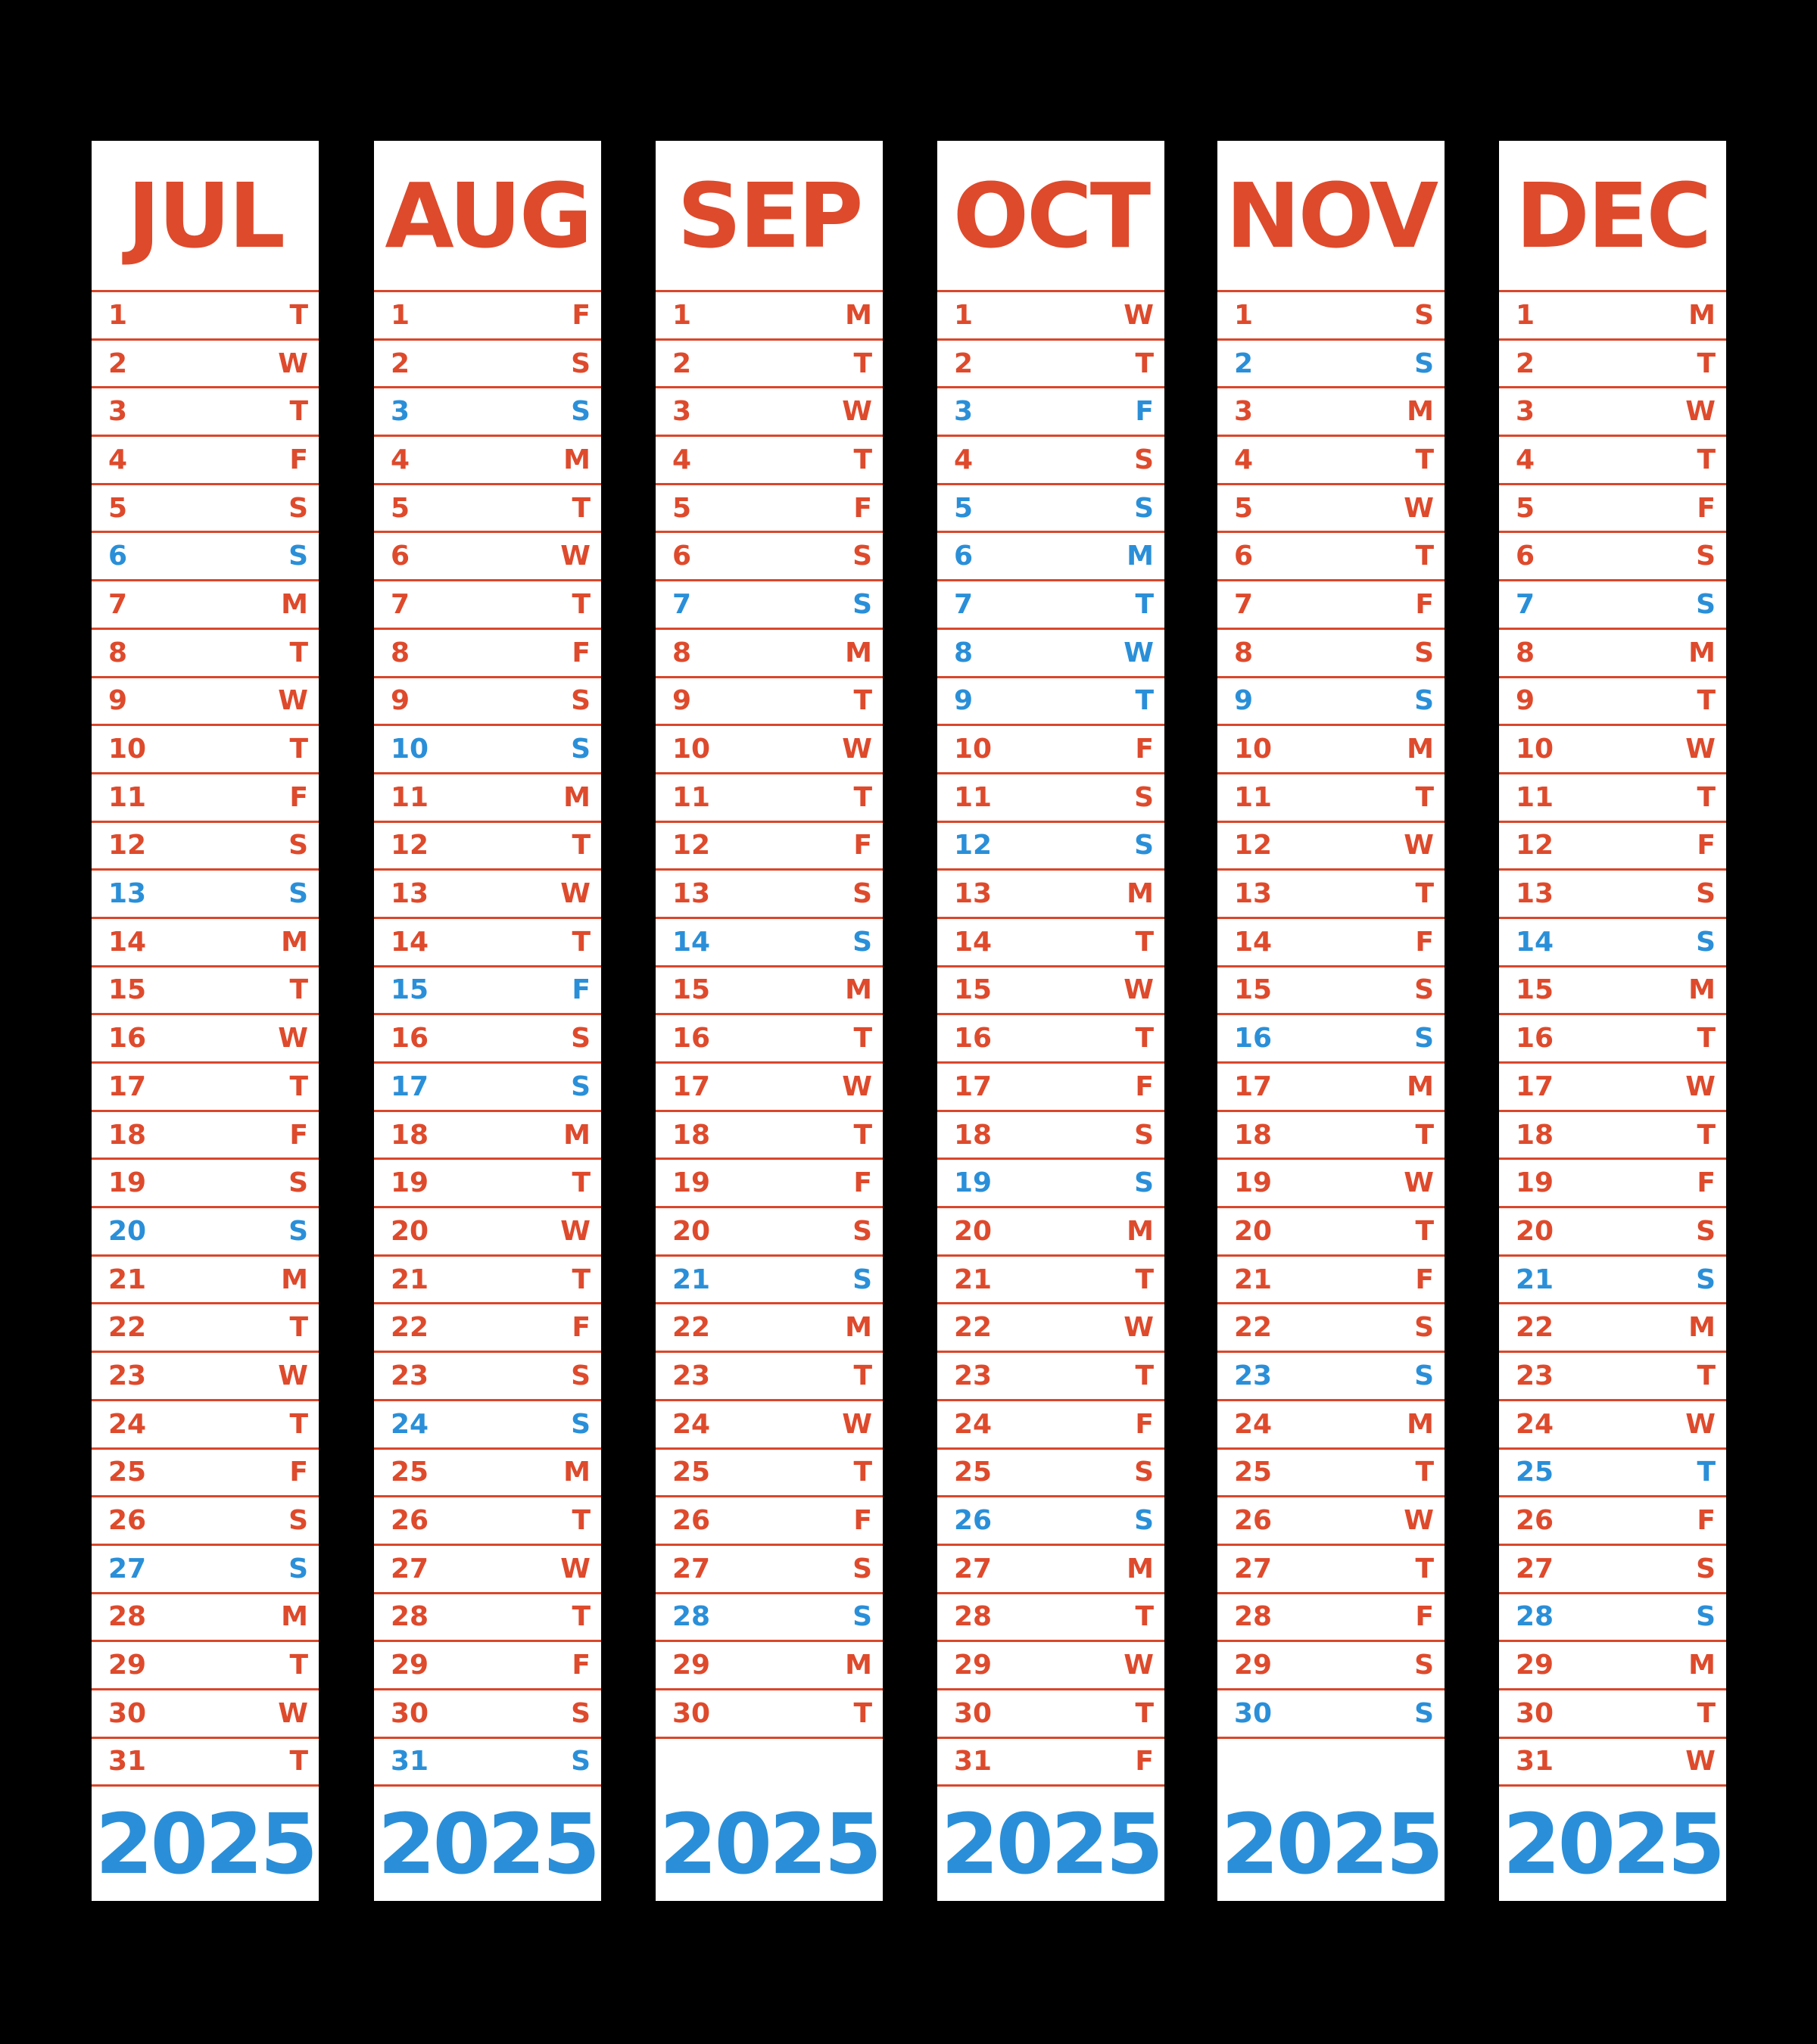 Image resolution: width=1817 pixels, height=2044 pixels. What do you see at coordinates (1535, 750) in the screenshot?
I see `day-number: 10` at bounding box center [1535, 750].